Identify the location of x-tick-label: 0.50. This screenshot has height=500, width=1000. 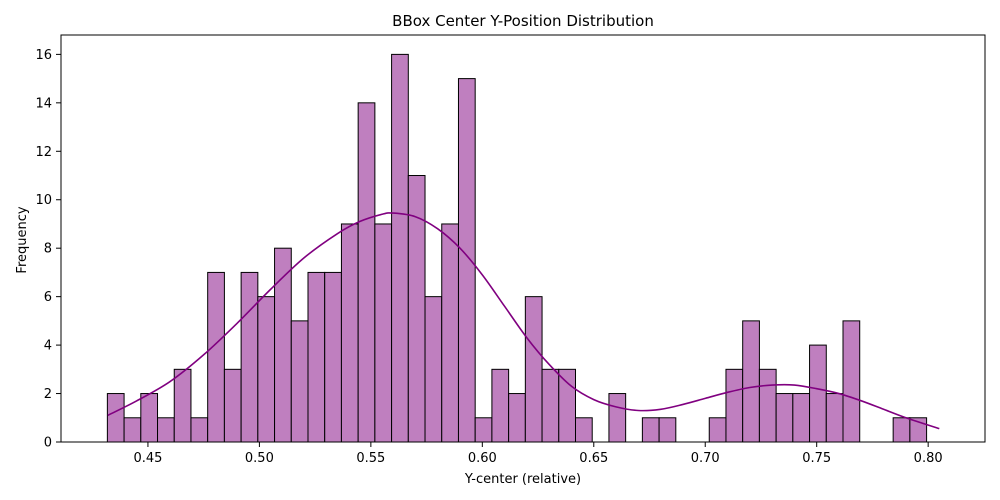
(259, 458).